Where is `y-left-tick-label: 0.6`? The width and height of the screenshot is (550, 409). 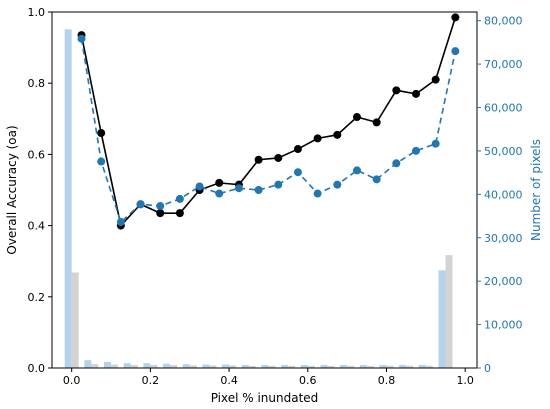 y-left-tick-label: 0.6 is located at coordinates (37, 154).